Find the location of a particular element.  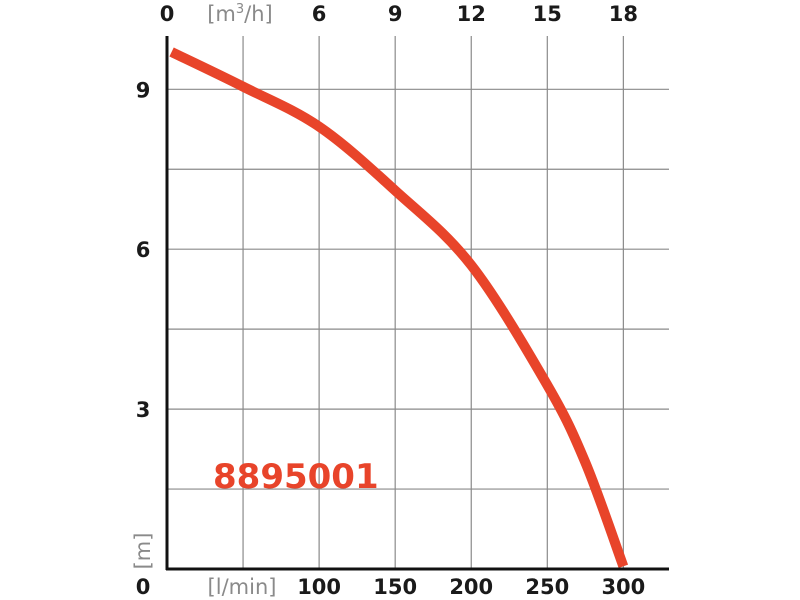

x-top-tick-label: 18 is located at coordinates (623, 14).